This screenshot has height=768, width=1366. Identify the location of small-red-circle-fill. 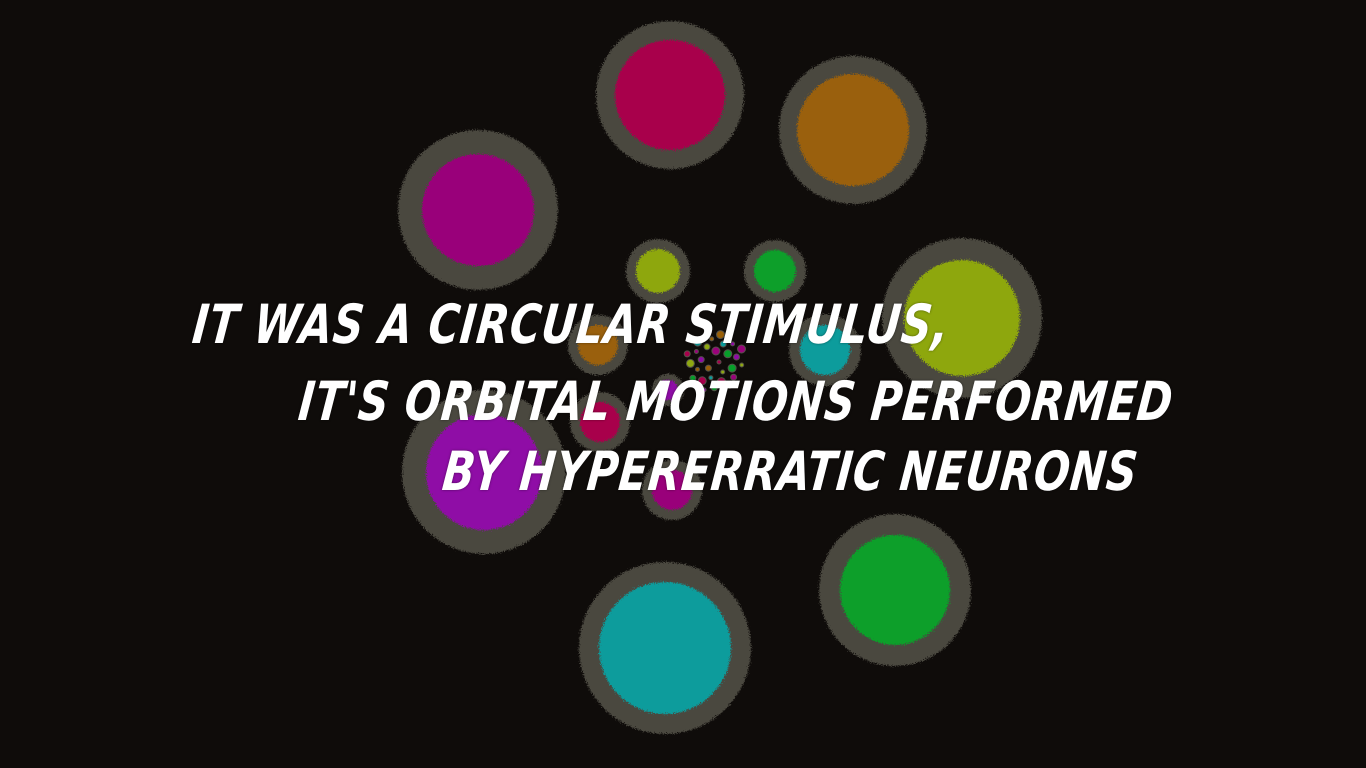
(600, 422).